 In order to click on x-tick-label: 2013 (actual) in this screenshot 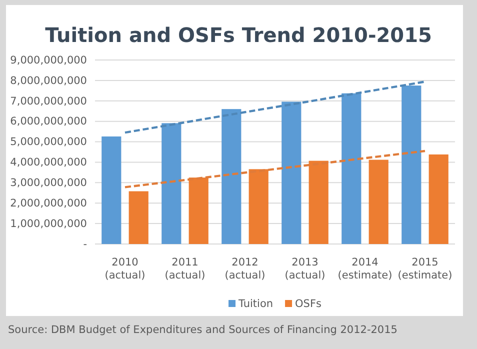, I will do `click(305, 269)`.